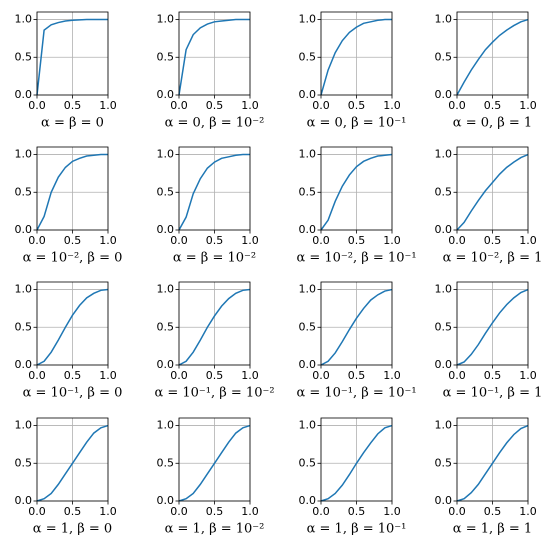 This screenshot has height=542, width=550. What do you see at coordinates (73, 393) in the screenshot?
I see `x-axis-label: α = 10⁻¹, β = 0` at bounding box center [73, 393].